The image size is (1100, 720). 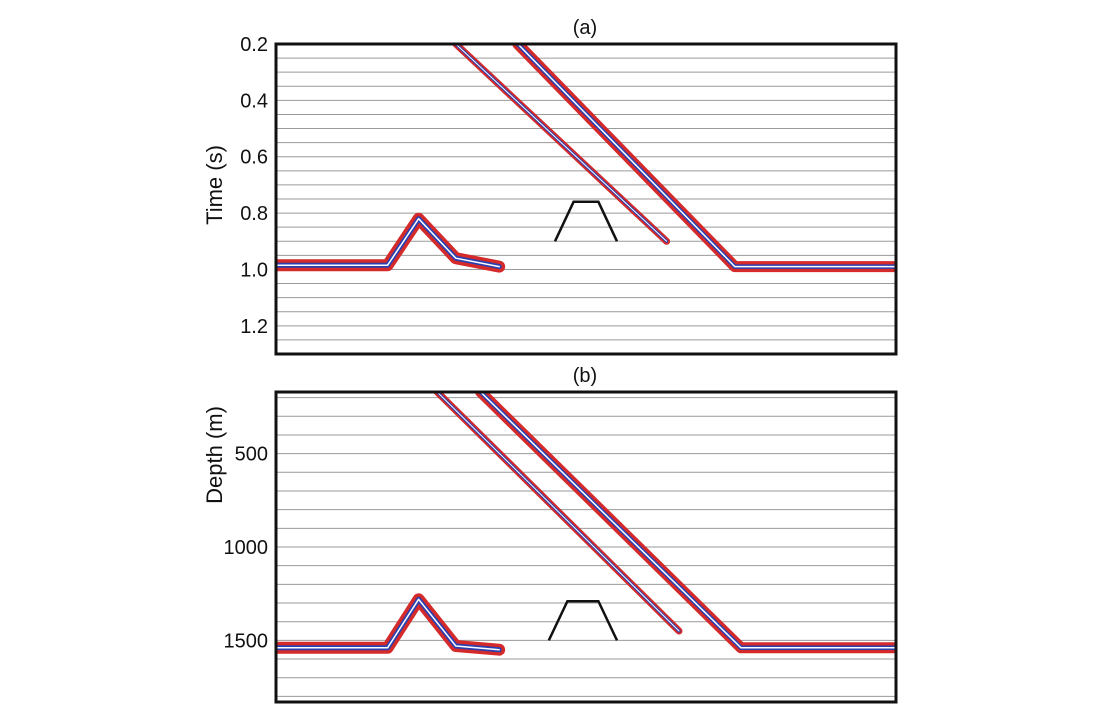 I want to click on panel-a-label: (a), so click(x=585, y=28).